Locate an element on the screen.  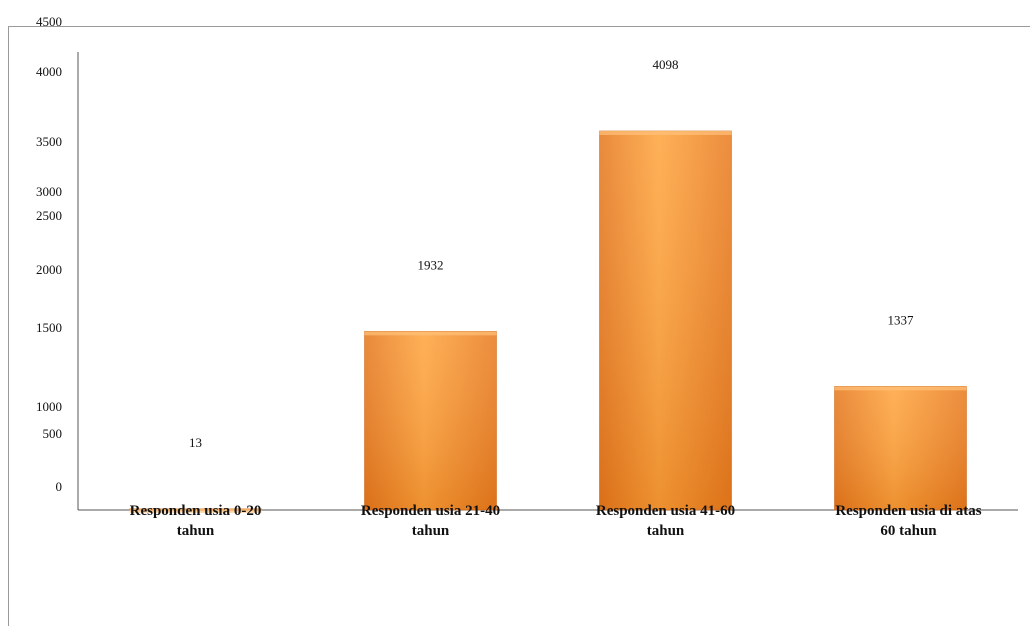
y-tick-label: 500 is located at coordinates (53, 433).